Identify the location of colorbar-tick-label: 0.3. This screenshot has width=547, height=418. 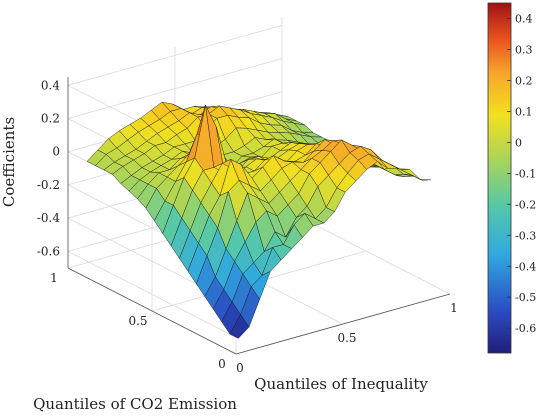
(524, 50).